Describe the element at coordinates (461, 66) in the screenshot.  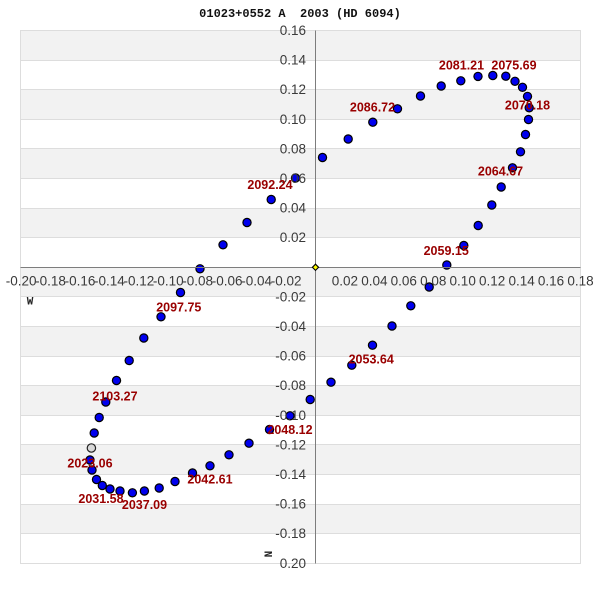
I see `svg-text: 2081.21` at that location.